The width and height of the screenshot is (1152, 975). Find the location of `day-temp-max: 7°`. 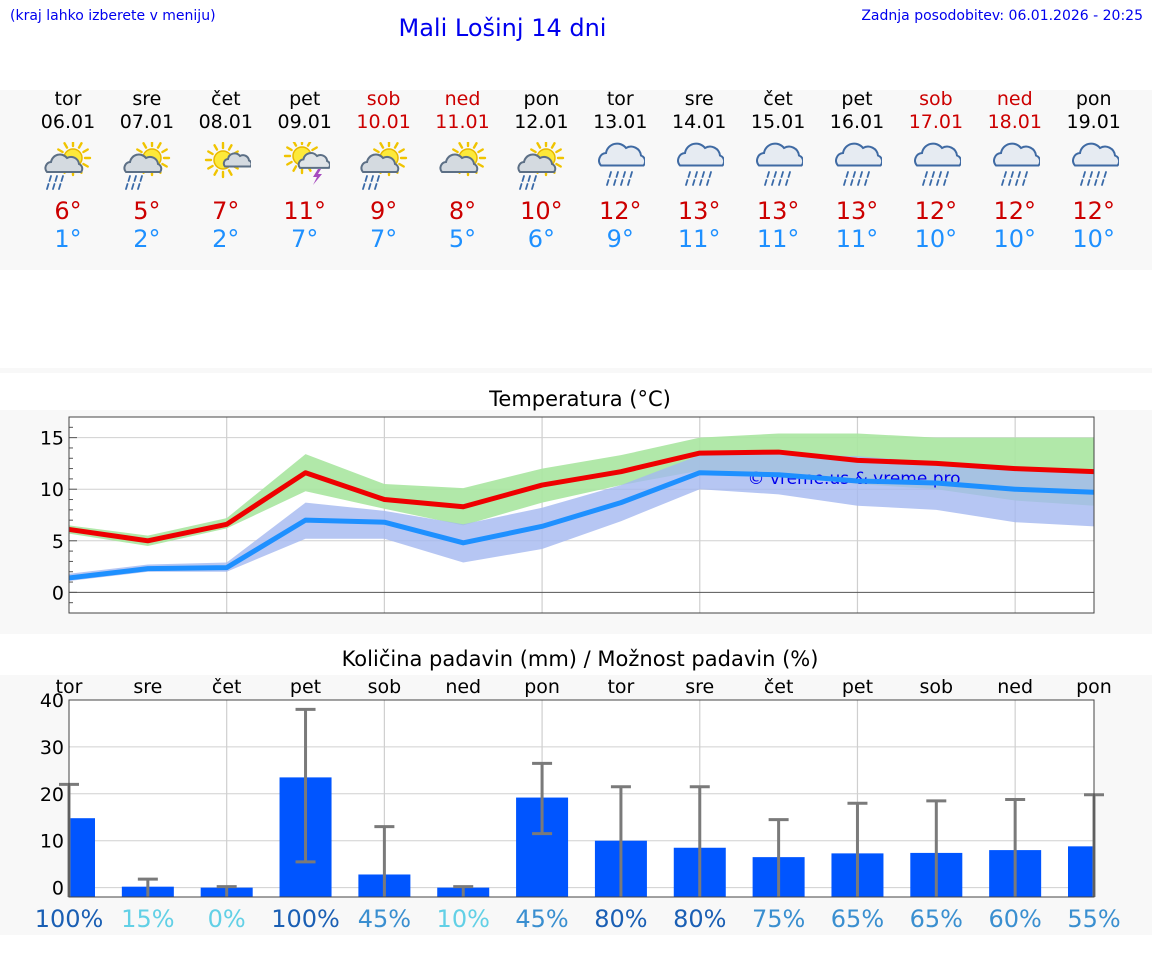

day-temp-max: 7° is located at coordinates (226, 211).